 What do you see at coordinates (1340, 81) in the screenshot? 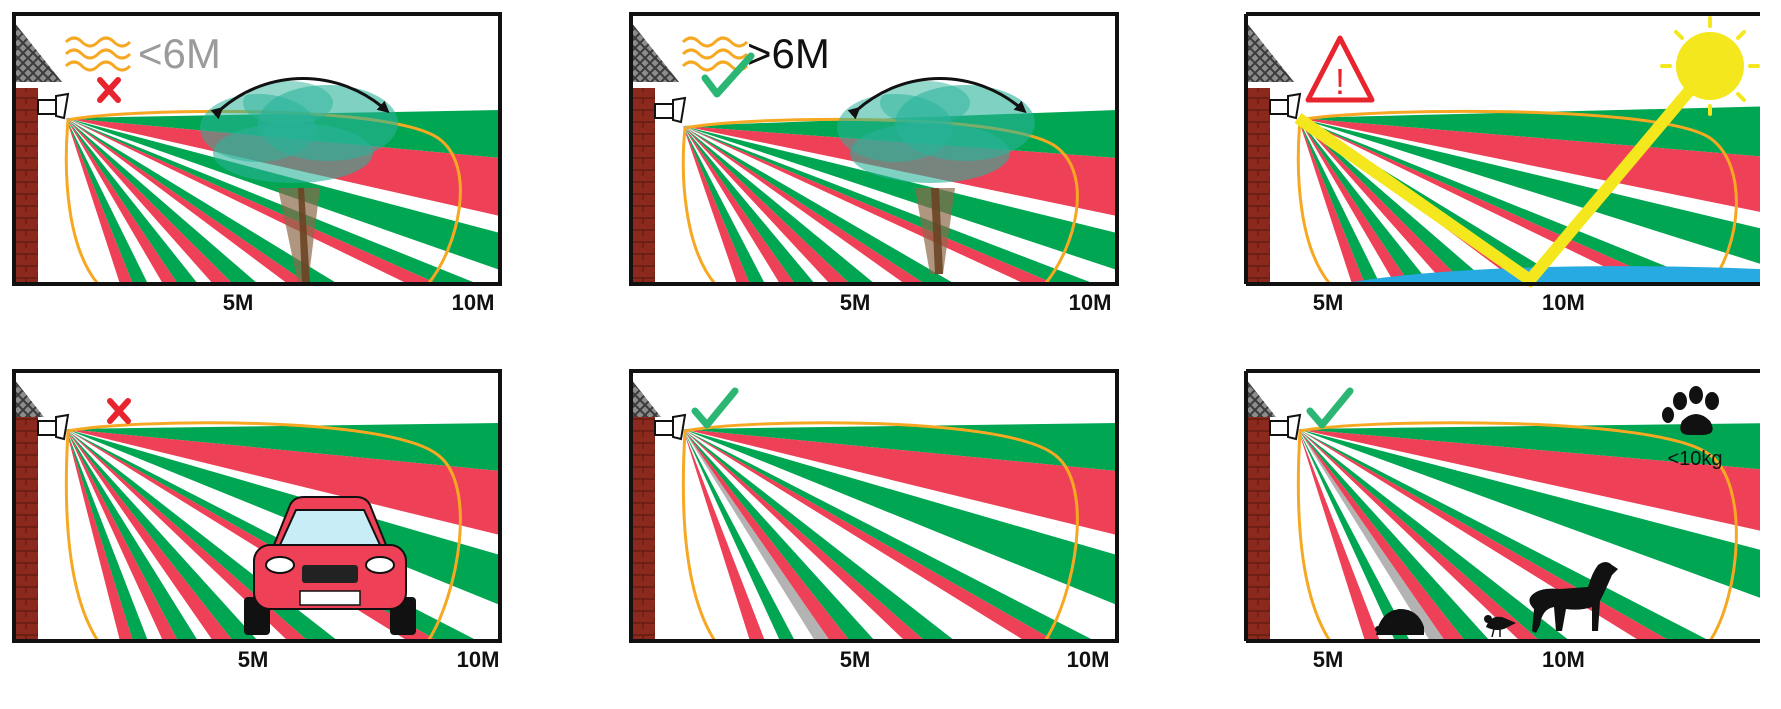
I see `warning-mark: !` at bounding box center [1340, 81].